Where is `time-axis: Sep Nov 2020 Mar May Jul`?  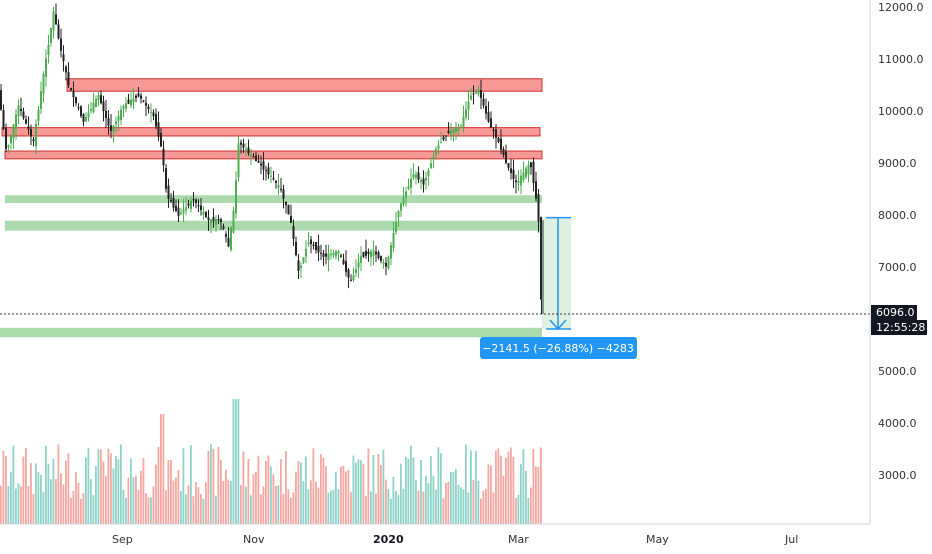 time-axis: Sep Nov 2020 Mar May Jul is located at coordinates (455, 539).